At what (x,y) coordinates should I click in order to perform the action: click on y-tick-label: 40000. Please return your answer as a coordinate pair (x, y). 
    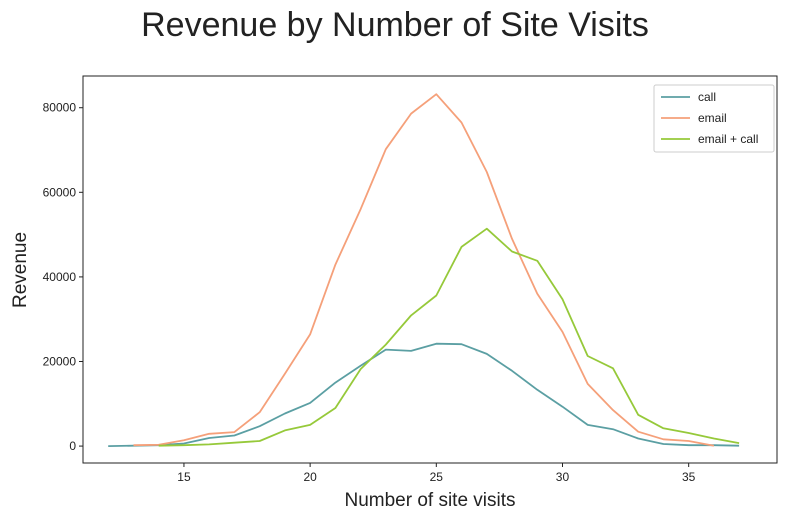
    Looking at the image, I should click on (60, 277).